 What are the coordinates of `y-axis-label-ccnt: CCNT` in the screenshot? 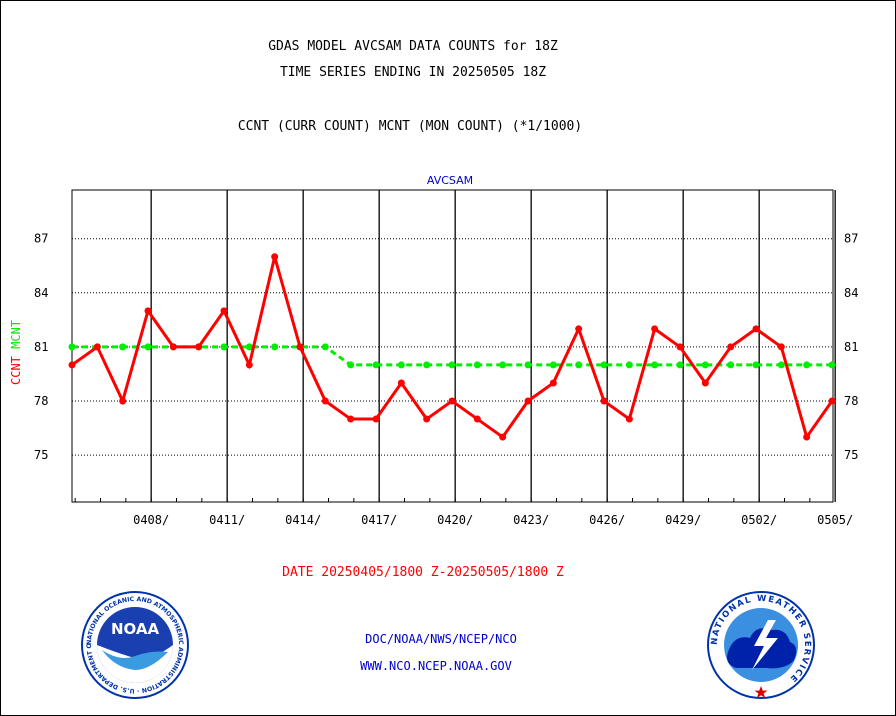 It's located at (16, 367).